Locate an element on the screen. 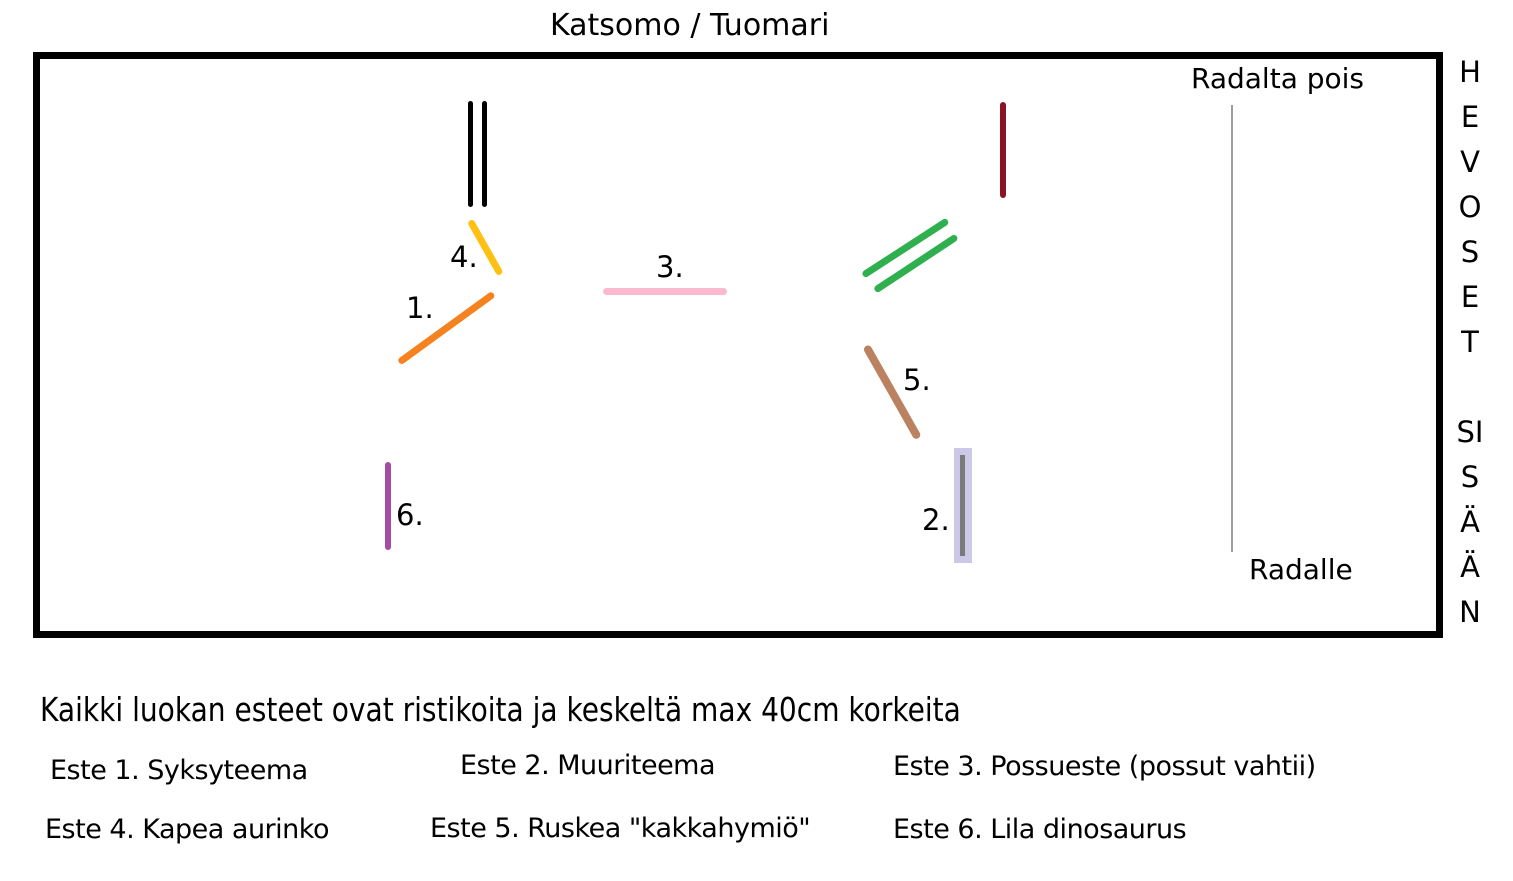  legend-este-4: Este 4. Kapea aurinko is located at coordinates (187, 829).